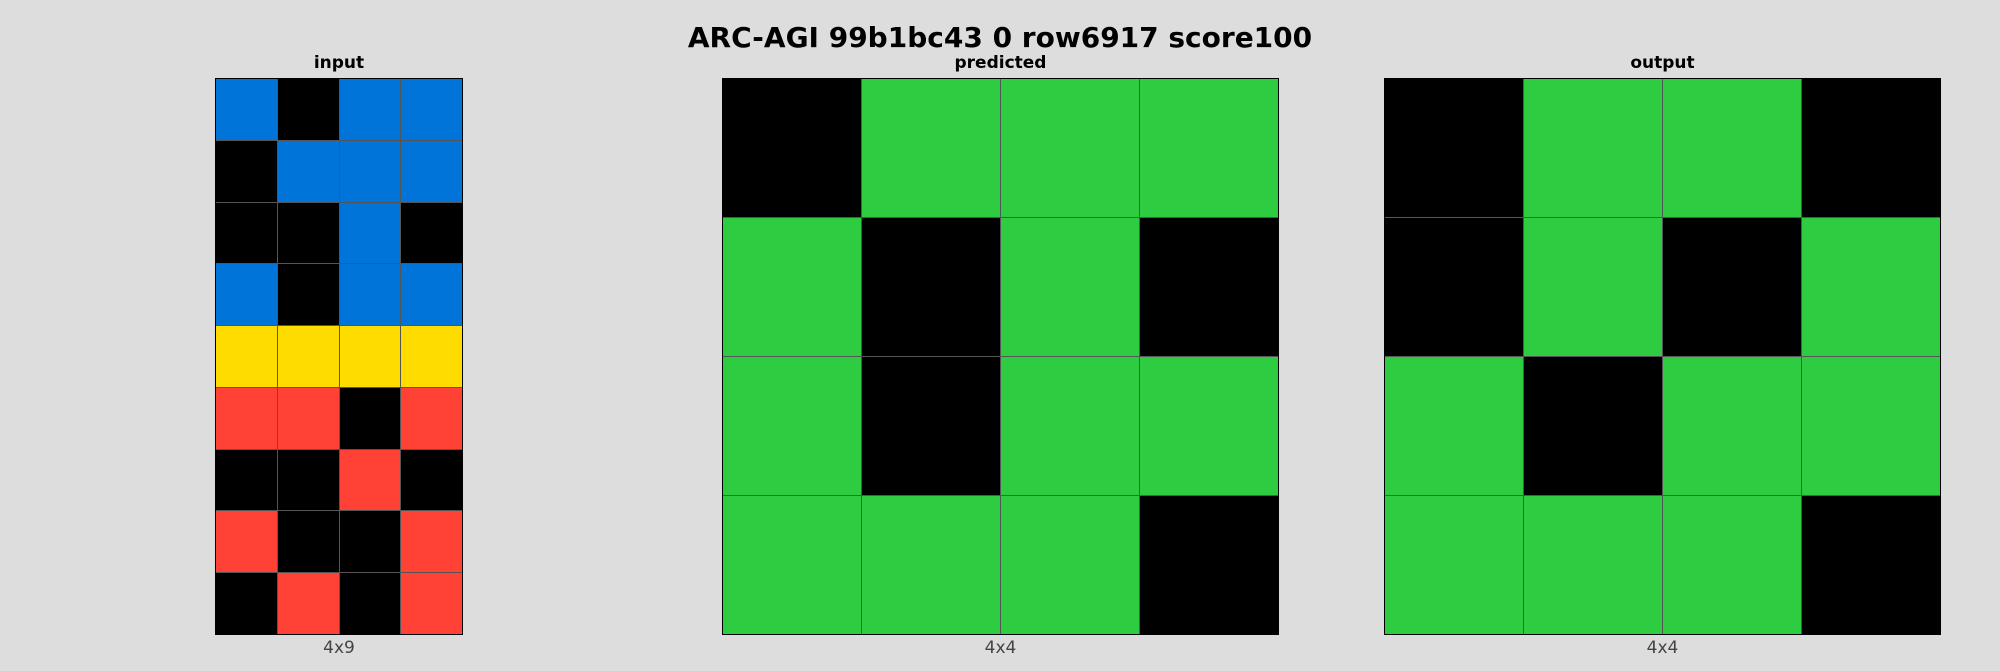  What do you see at coordinates (1871, 426) in the screenshot?
I see `output-cell-r2-c3` at bounding box center [1871, 426].